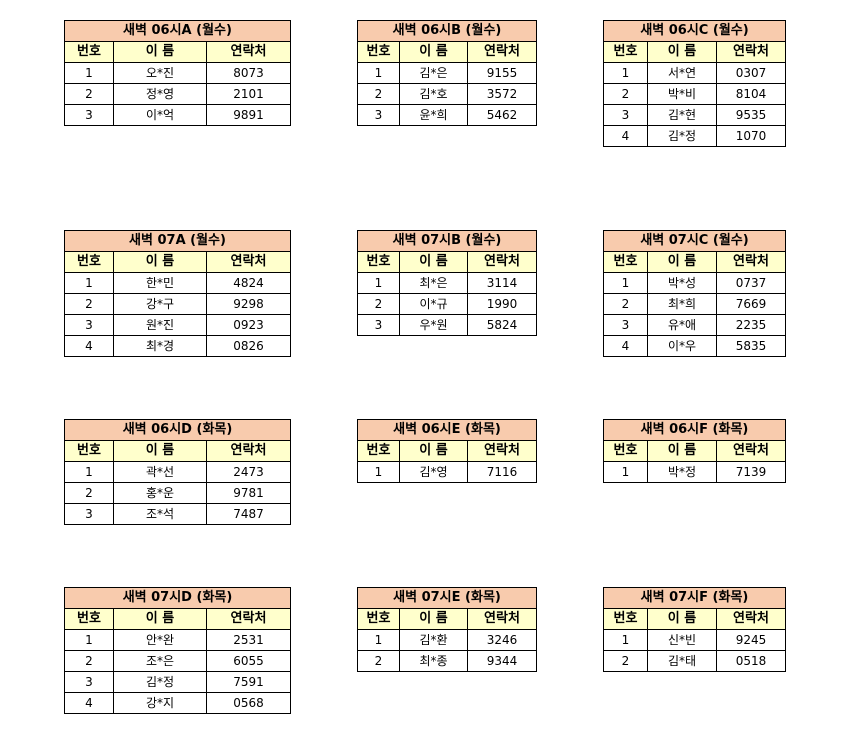 This screenshot has width=859, height=736. What do you see at coordinates (248, 472) in the screenshot?
I see `cell-contact: 2473` at bounding box center [248, 472].